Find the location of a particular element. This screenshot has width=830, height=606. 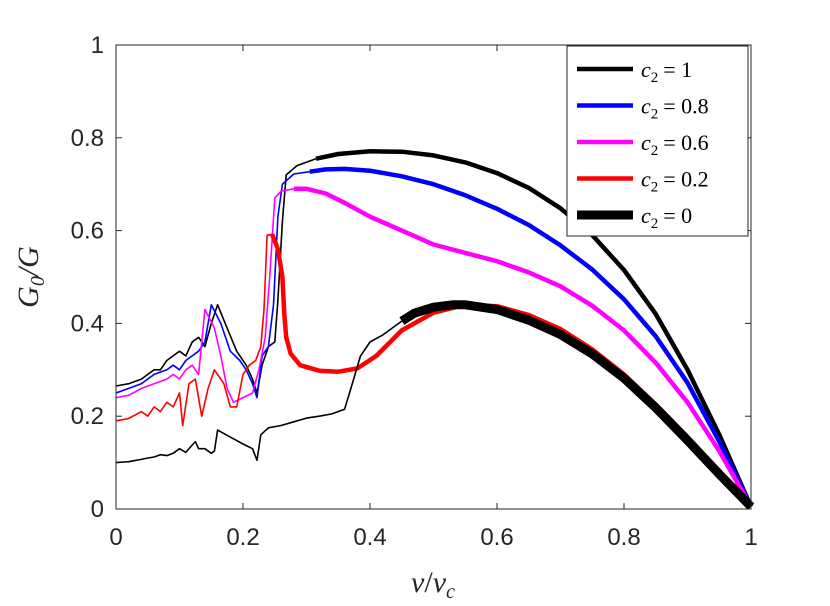

legend-label: c2 = 0.8 is located at coordinates (675, 108).